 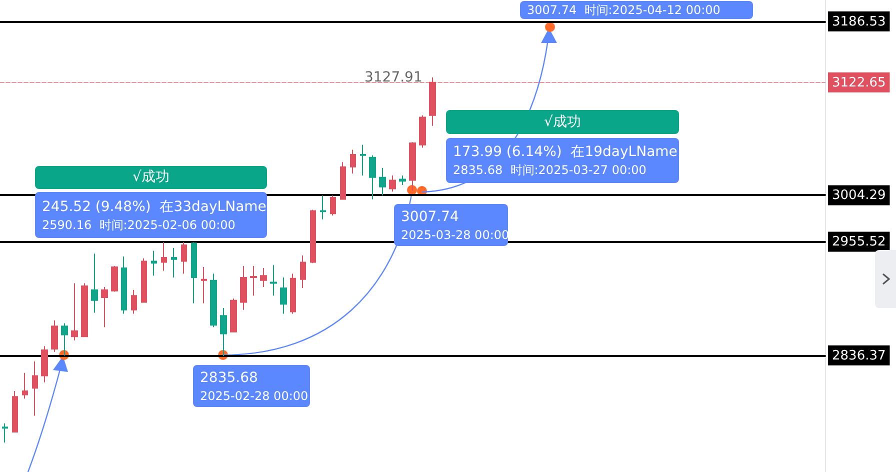 What do you see at coordinates (565, 161) in the screenshot?
I see `annotation: 173.99 (6.14%) 在19dayLName 2835.68 时间:2025-03-27 00:00` at bounding box center [565, 161].